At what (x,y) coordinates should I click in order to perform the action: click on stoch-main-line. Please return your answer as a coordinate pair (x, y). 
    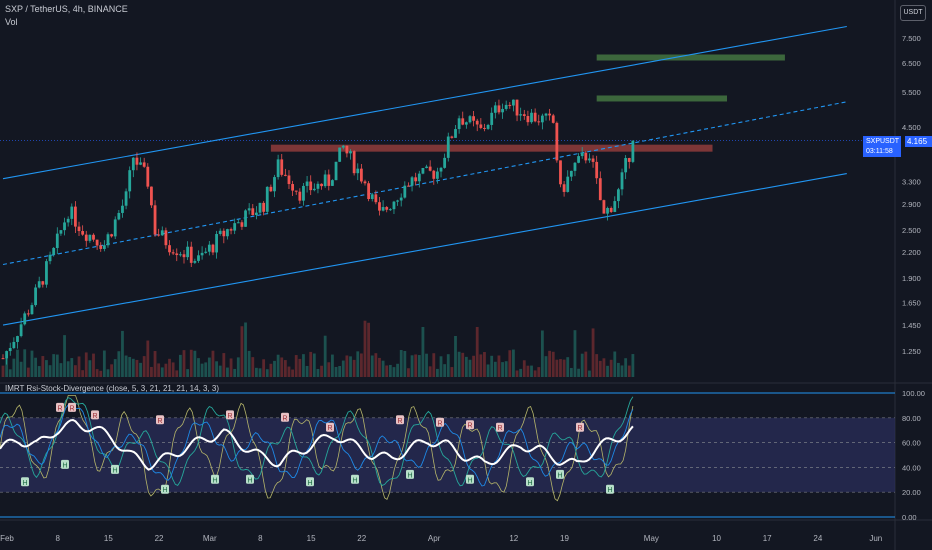
    Looking at the image, I should click on (317, 444).